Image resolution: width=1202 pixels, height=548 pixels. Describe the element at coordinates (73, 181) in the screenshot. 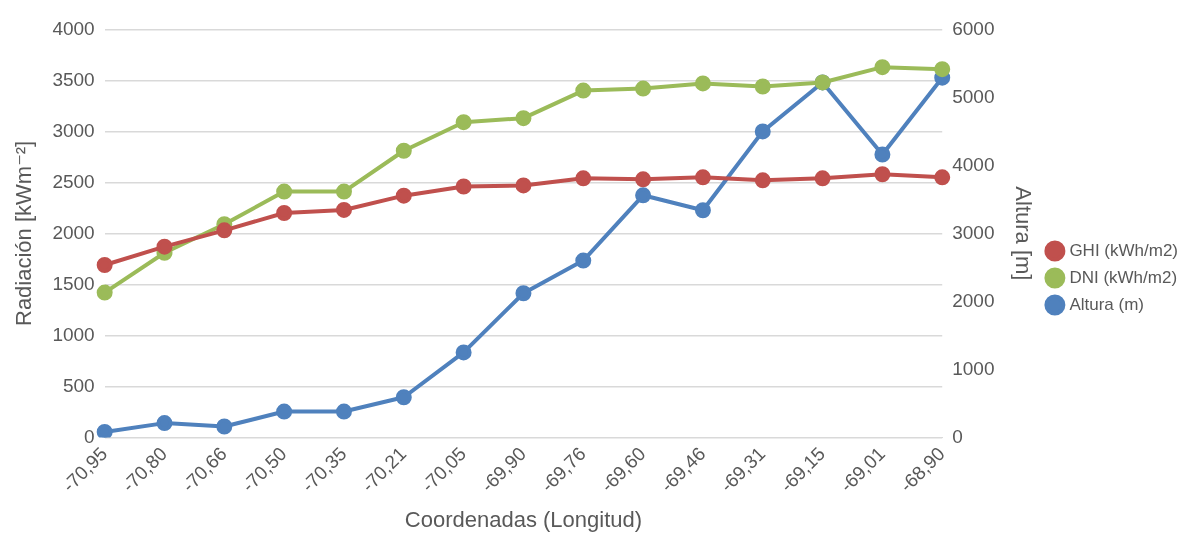

I see `y-tick-label: 2500` at that location.